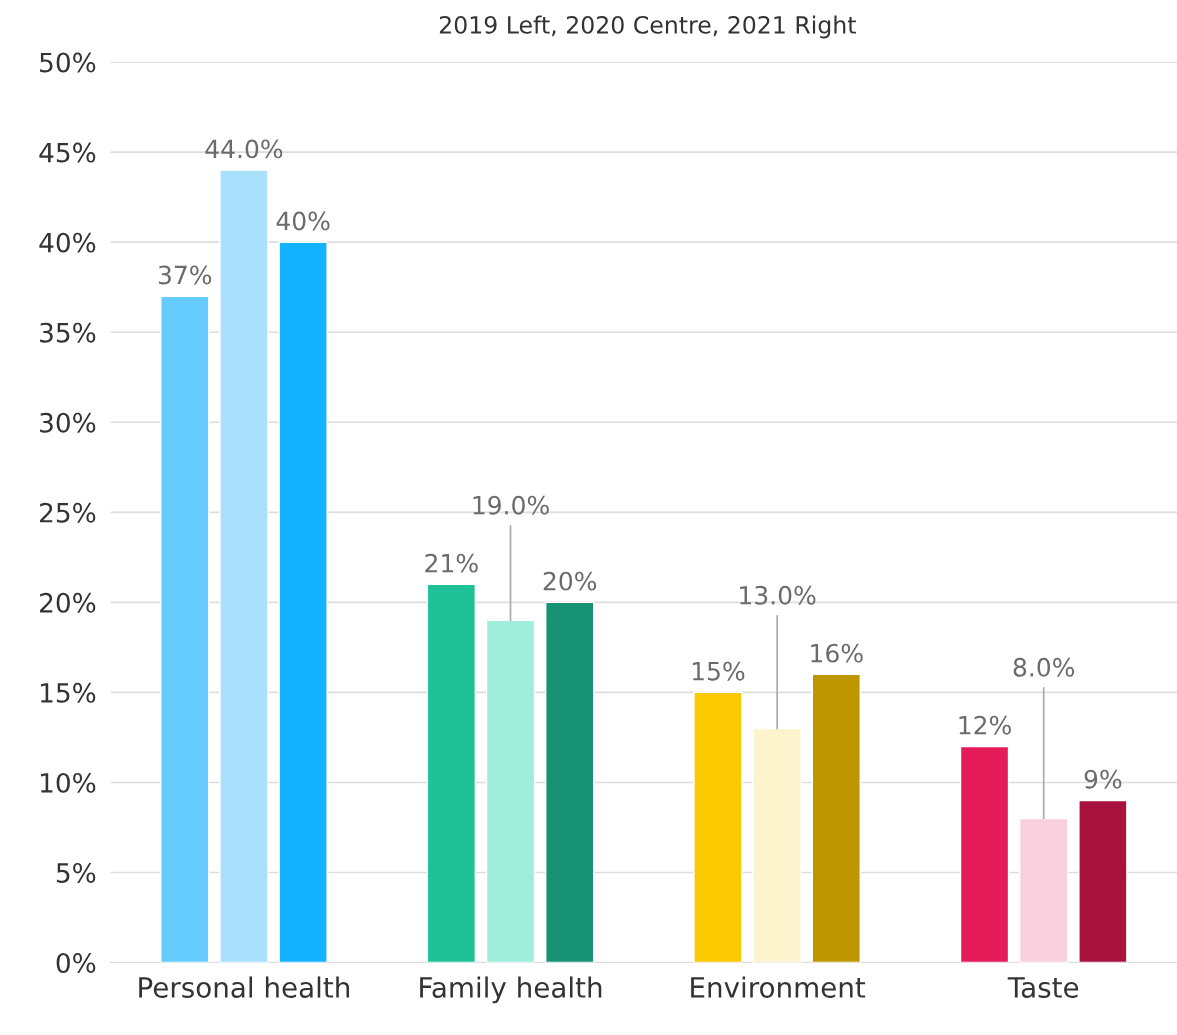 This screenshot has height=1035, width=1177. What do you see at coordinates (67, 242) in the screenshot?
I see `y-tick-label: 40%` at bounding box center [67, 242].